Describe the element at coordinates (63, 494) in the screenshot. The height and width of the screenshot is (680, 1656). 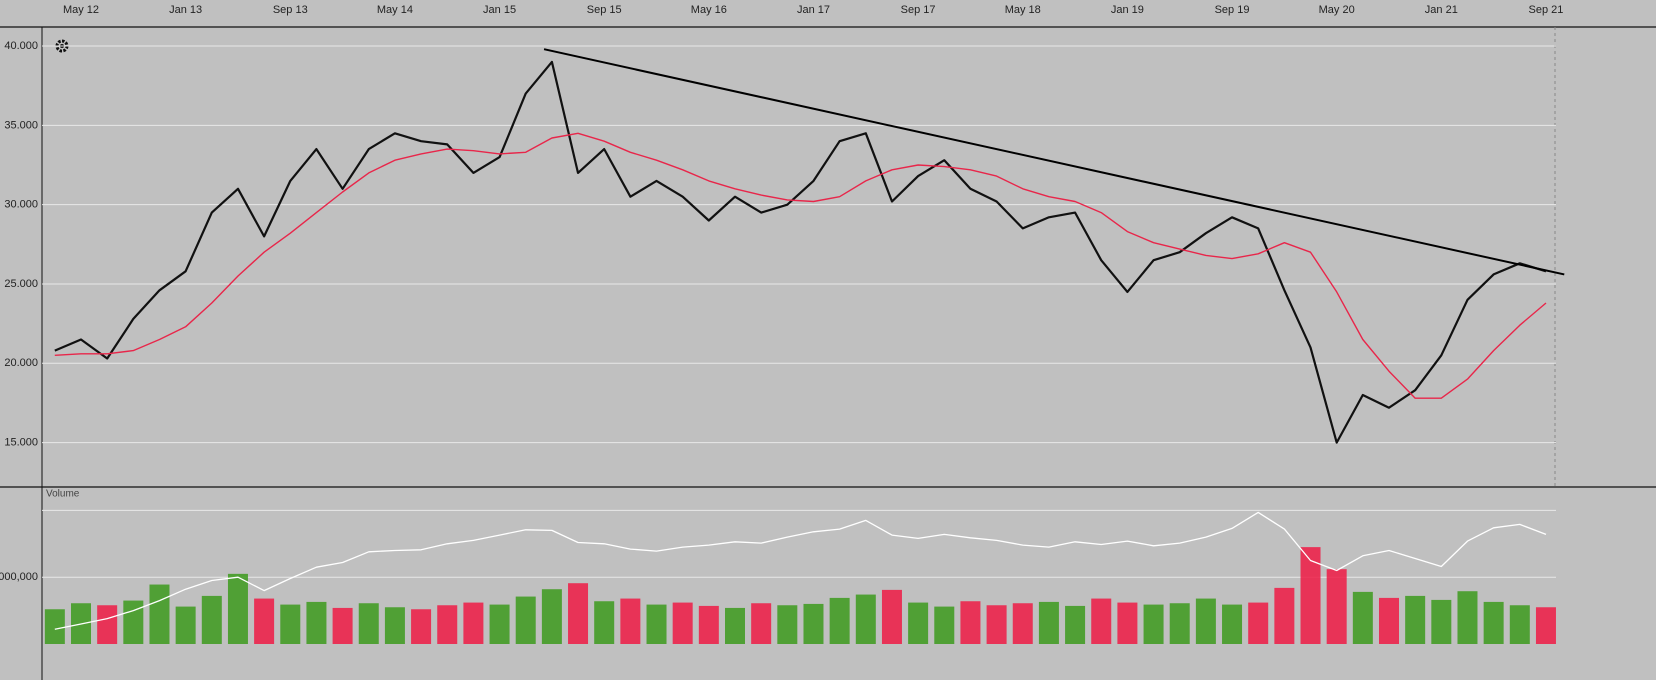
I see `volume-title: Volume` at that location.